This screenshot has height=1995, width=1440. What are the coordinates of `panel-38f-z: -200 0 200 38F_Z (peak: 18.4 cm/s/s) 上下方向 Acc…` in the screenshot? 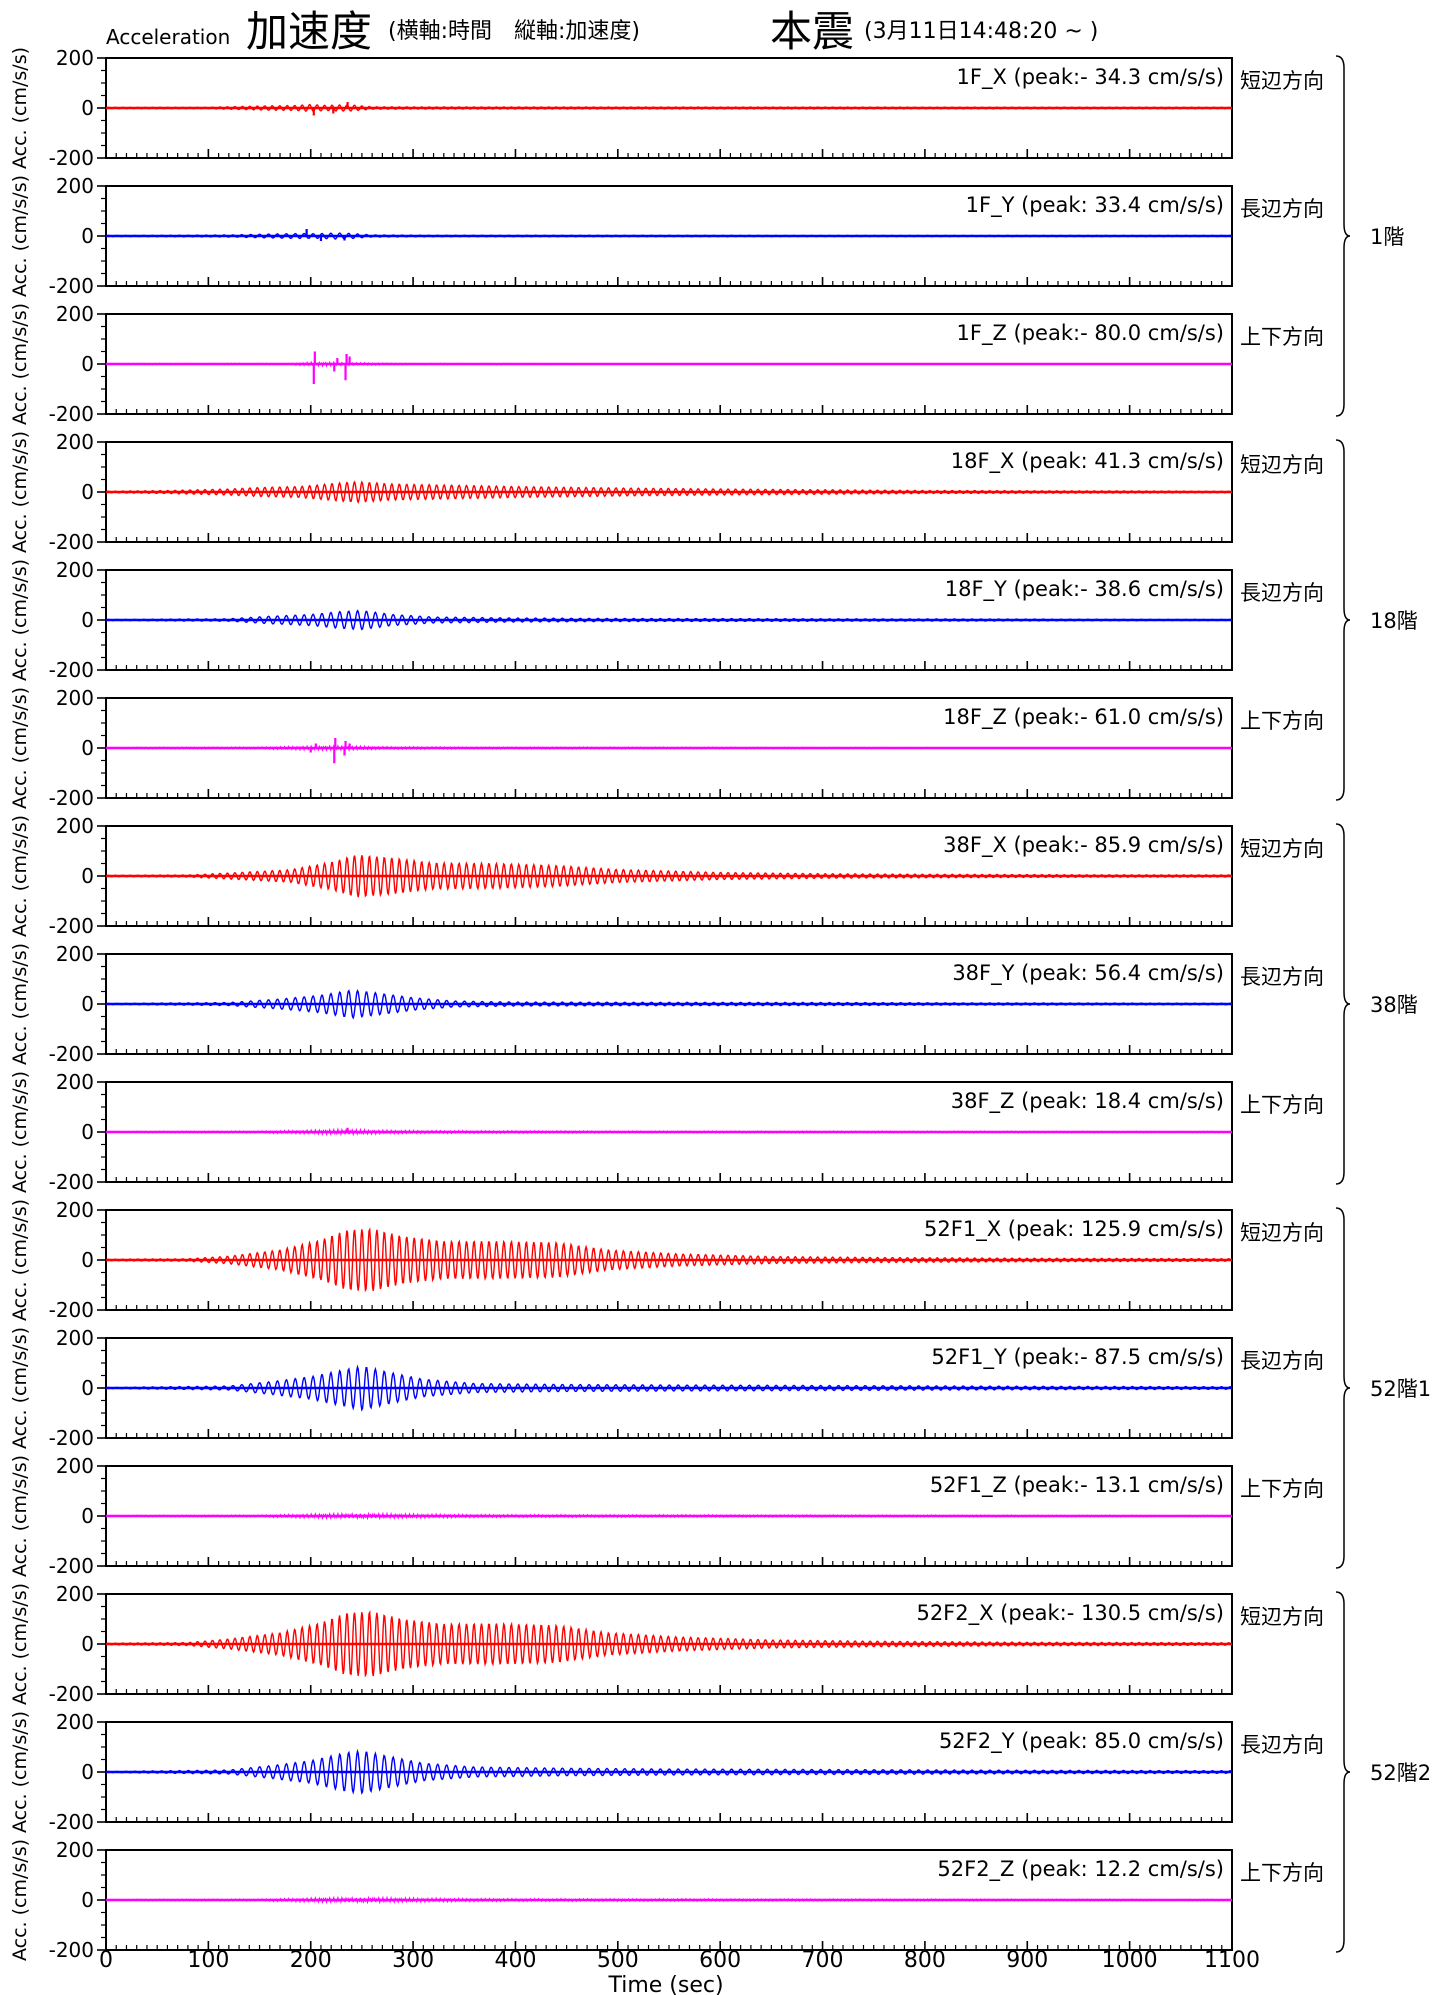 It's located at (666, 1132).